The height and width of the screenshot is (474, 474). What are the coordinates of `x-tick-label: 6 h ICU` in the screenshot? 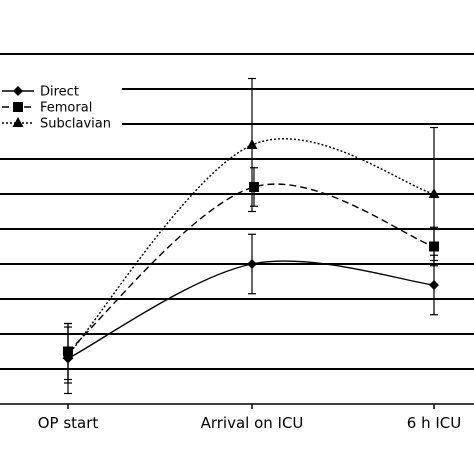 It's located at (434, 423).